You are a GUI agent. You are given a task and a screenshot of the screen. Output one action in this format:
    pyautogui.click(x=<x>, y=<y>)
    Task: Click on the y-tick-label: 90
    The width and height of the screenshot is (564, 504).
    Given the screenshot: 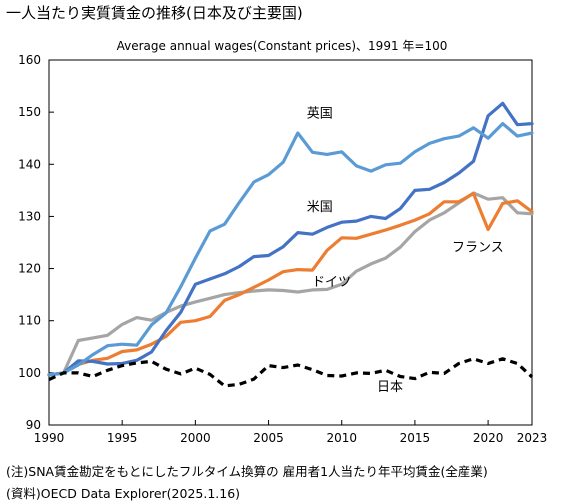 What is the action you would take?
    pyautogui.click(x=33, y=425)
    